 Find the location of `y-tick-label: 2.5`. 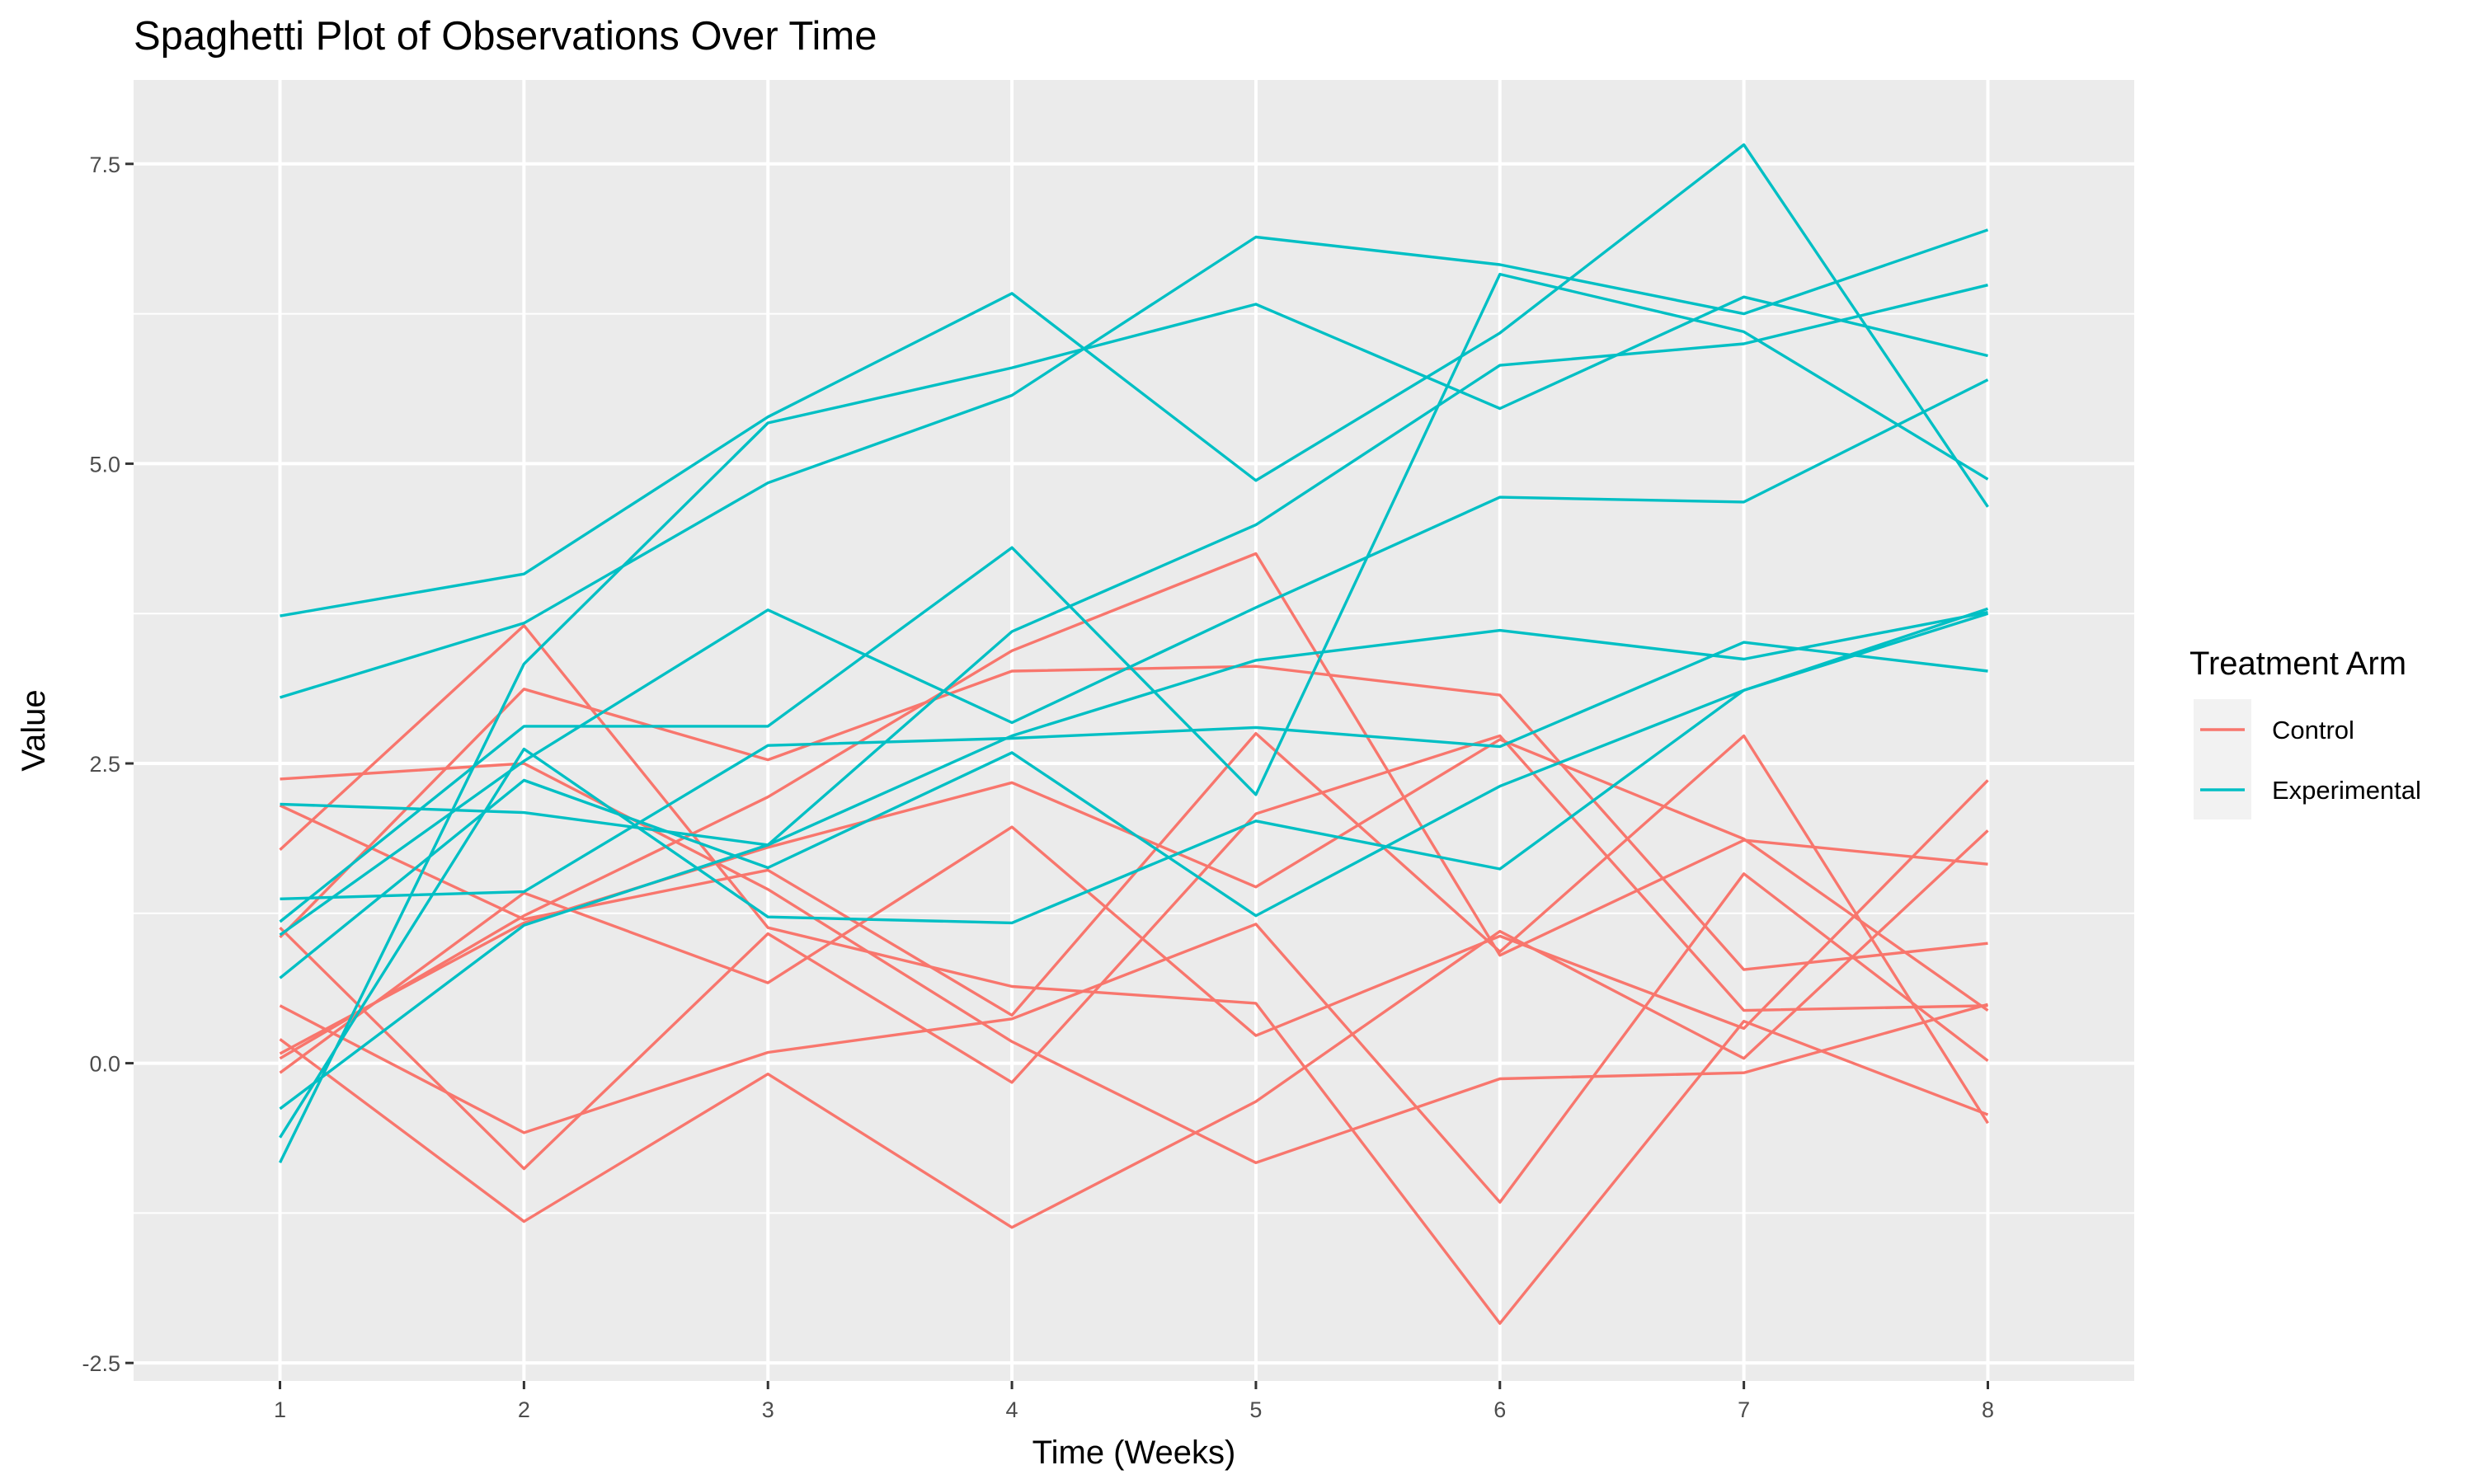

y-tick-label: 2.5 is located at coordinates (104, 764).